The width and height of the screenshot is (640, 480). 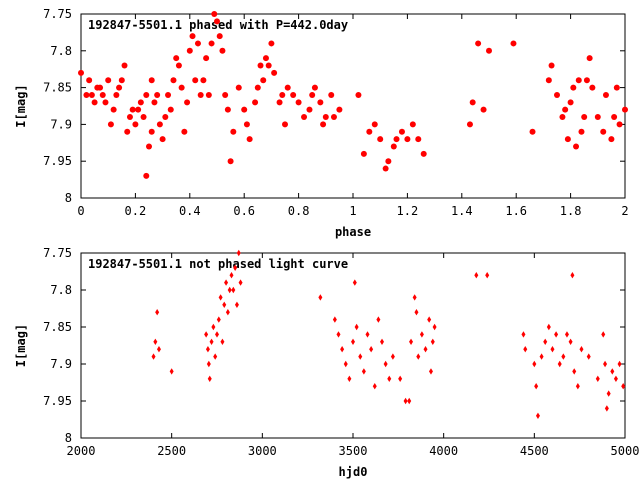 What do you see at coordinates (353, 451) in the screenshot?
I see `x-tick-label: 3500` at bounding box center [353, 451].